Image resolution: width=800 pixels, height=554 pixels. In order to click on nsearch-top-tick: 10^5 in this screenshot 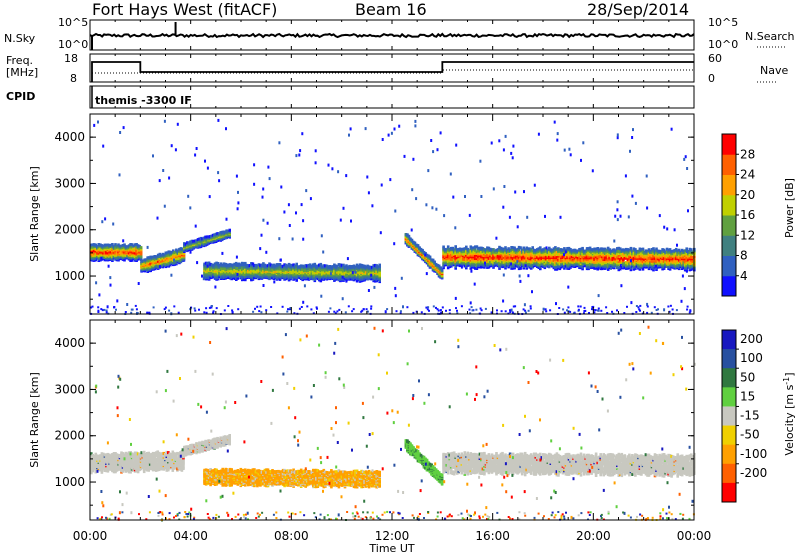, I will do `click(723, 22)`.